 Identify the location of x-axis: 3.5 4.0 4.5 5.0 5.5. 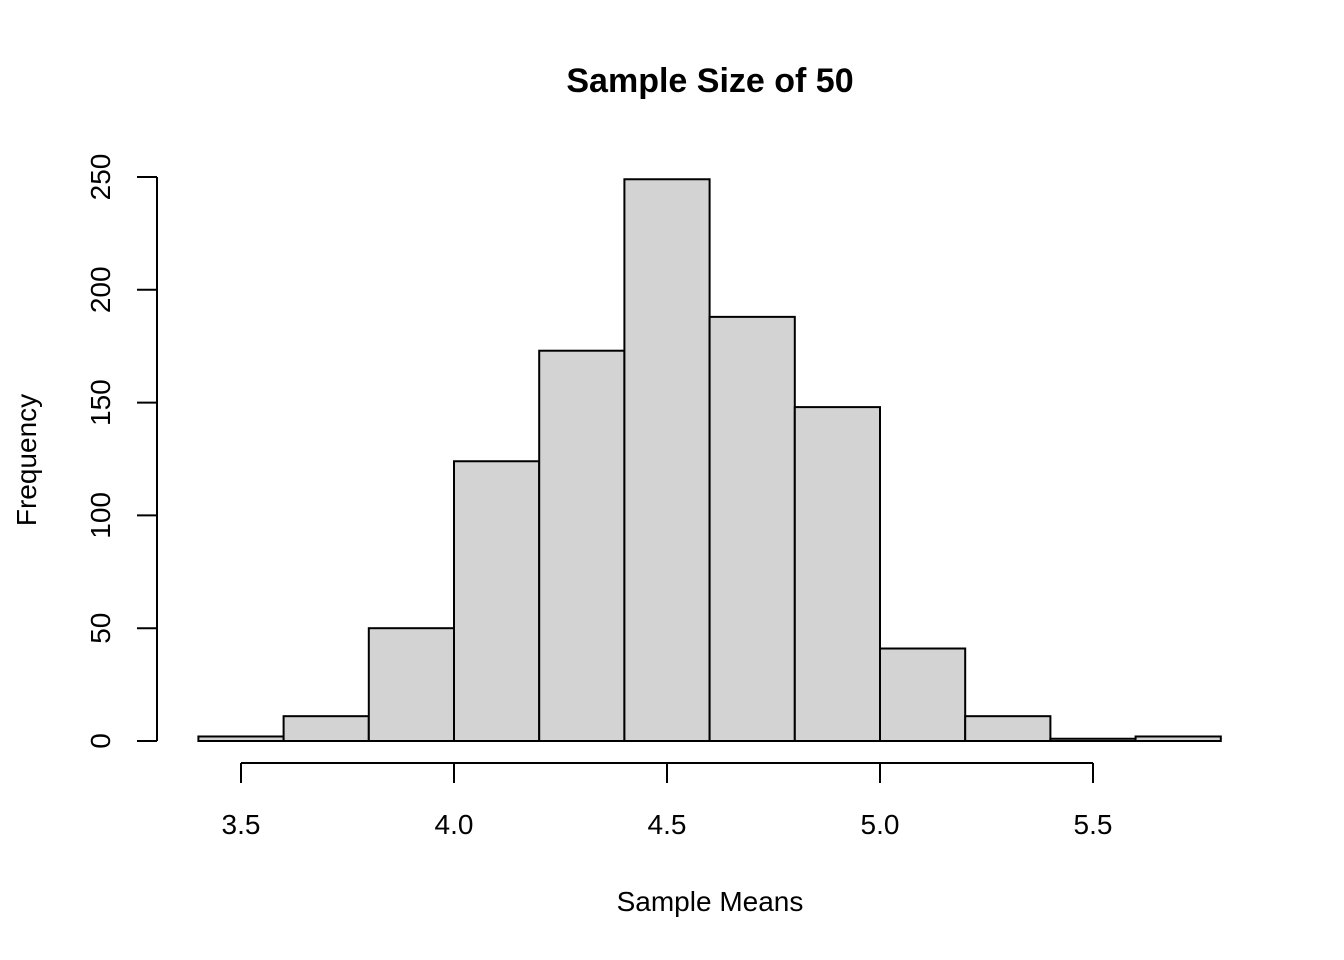
(667, 801).